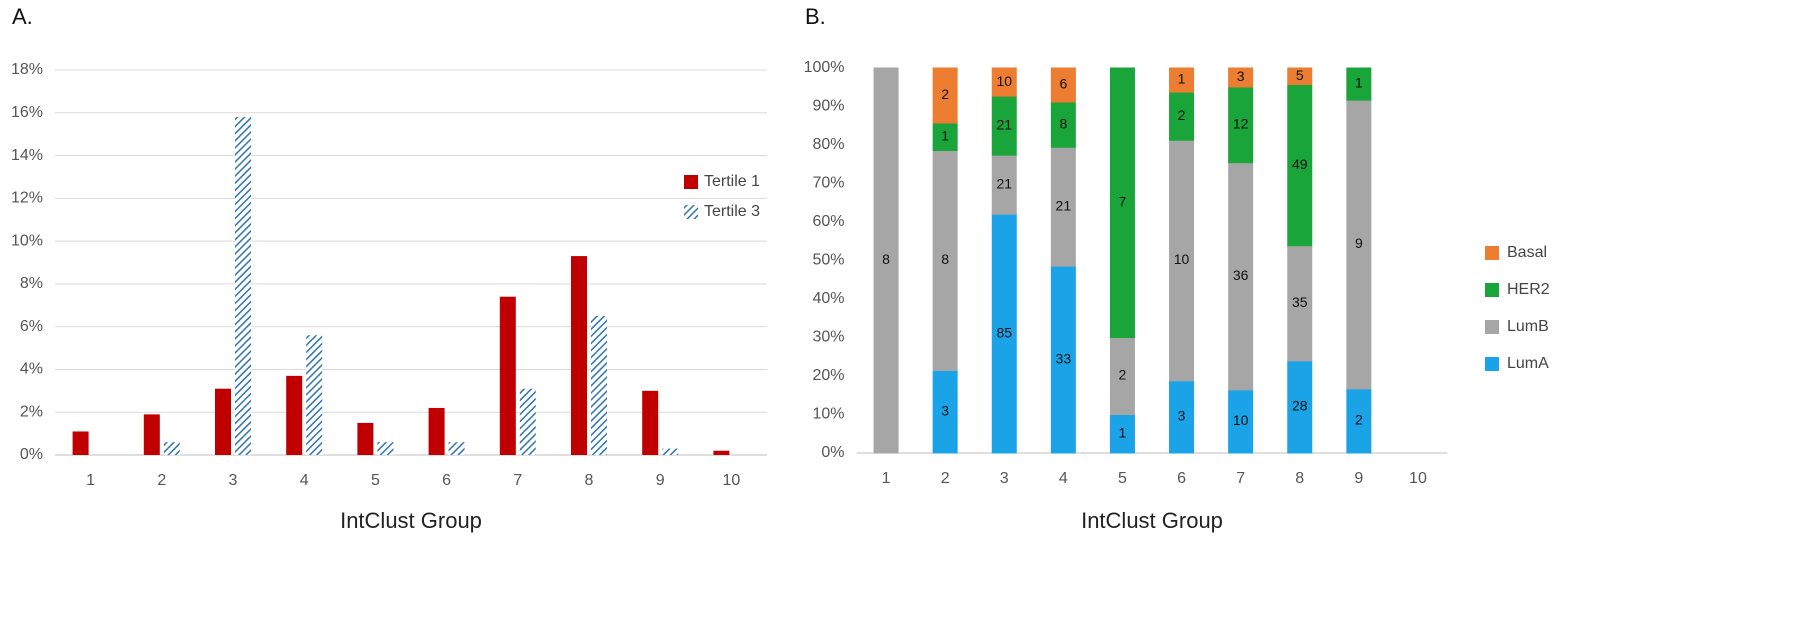 This screenshot has height=617, width=1795. Describe the element at coordinates (1359, 243) in the screenshot. I see `data-label: 9` at that location.